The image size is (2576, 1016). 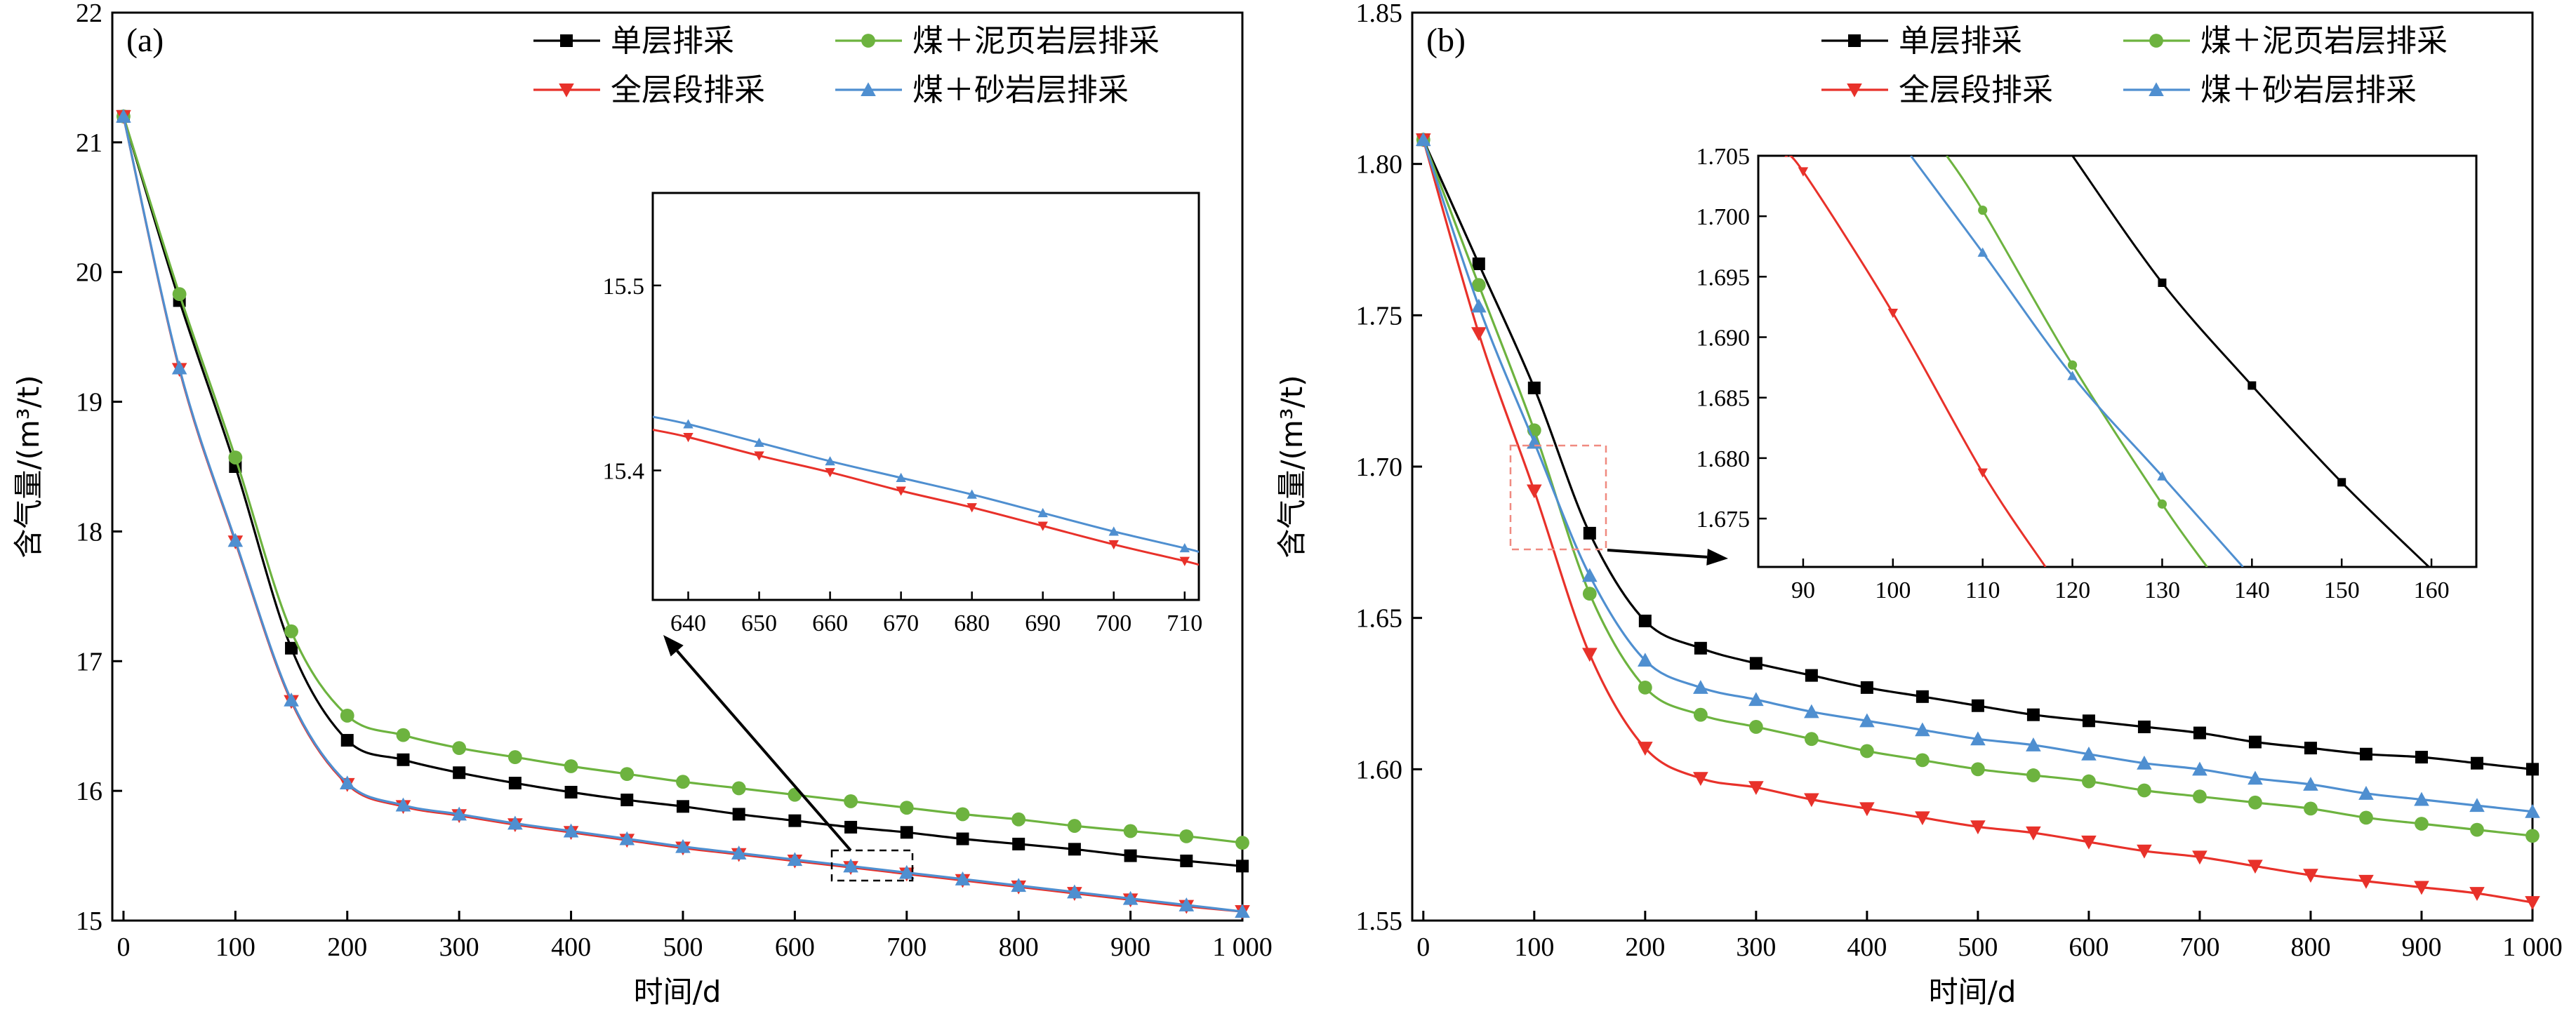 I want to click on inset-x-tick-label: 90, so click(x=1803, y=590).